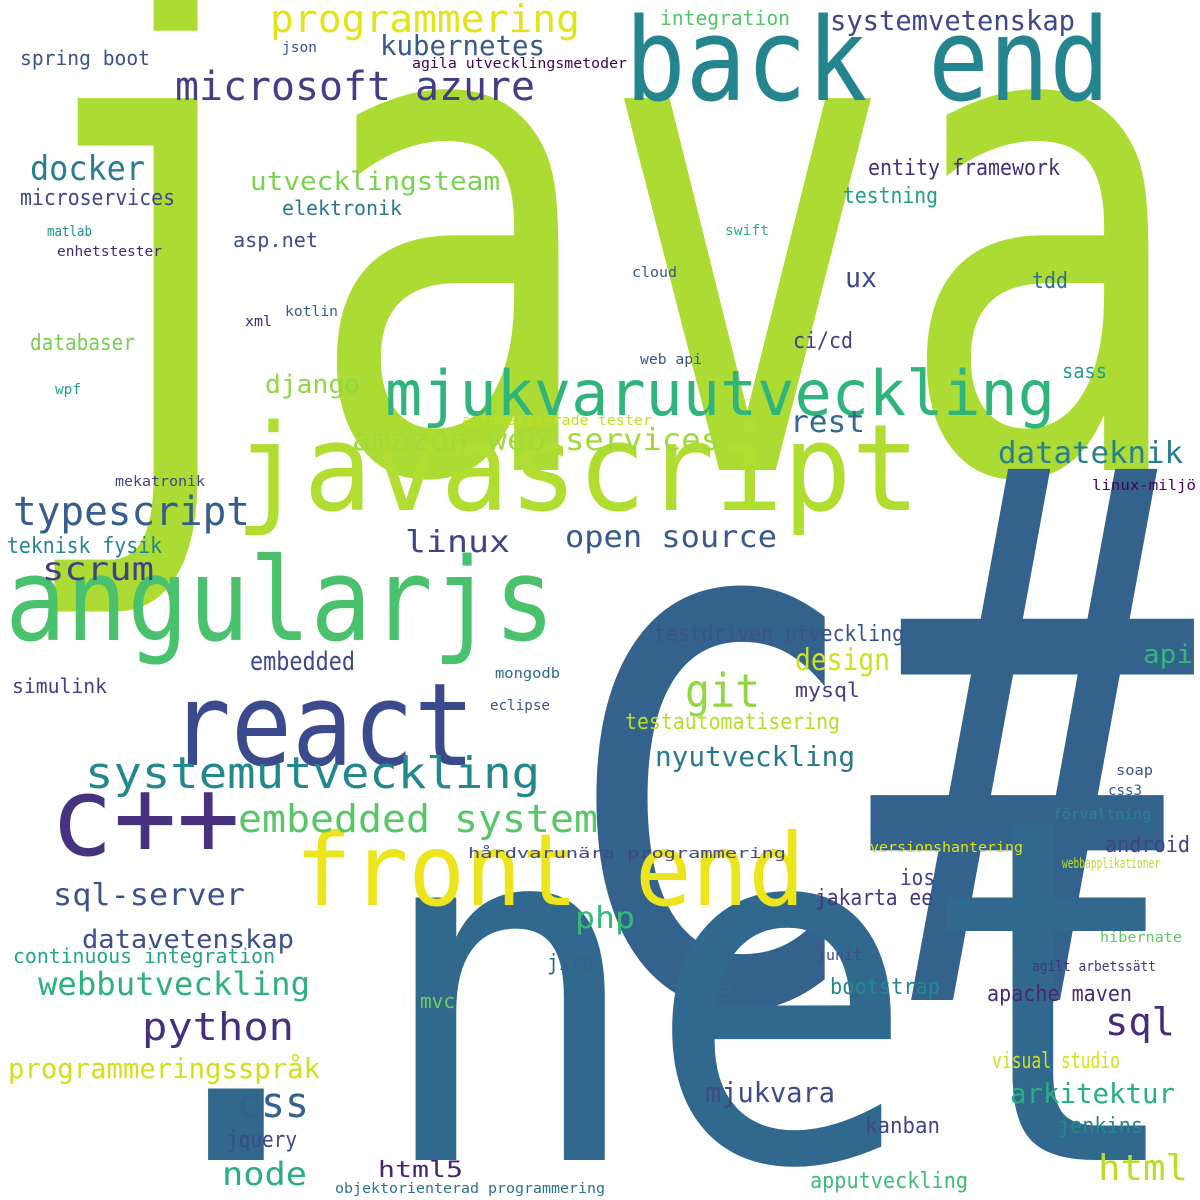 The width and height of the screenshot is (1200, 1200). I want to click on word: asp.net, so click(275, 240).